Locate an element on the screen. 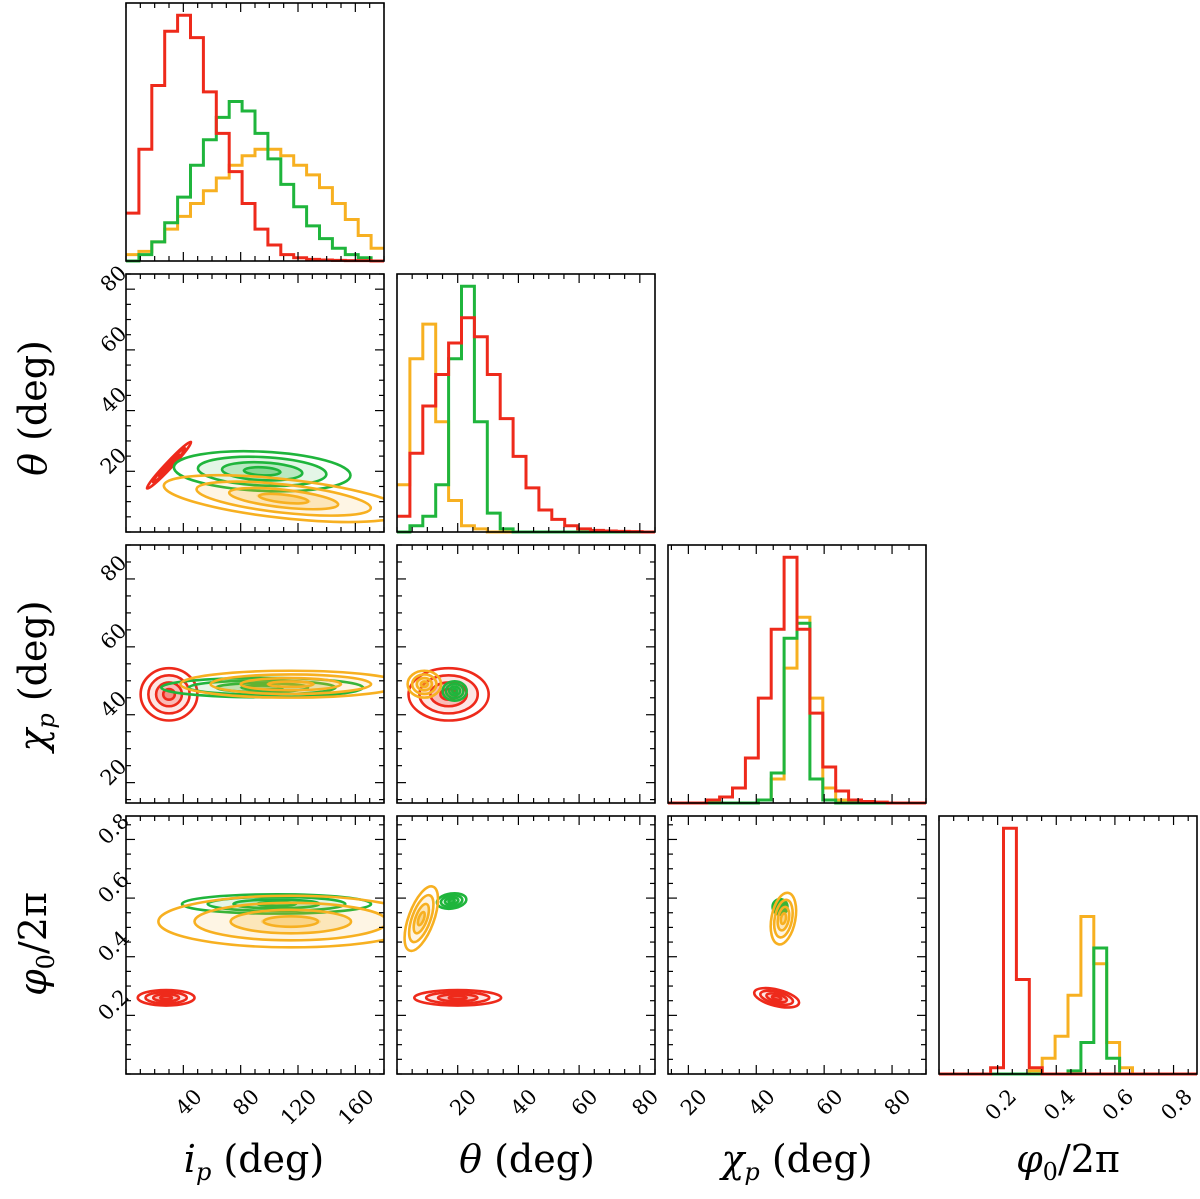 The height and width of the screenshot is (1199, 1200). xlabel-theta: θ (deg) is located at coordinates (527, 1159).